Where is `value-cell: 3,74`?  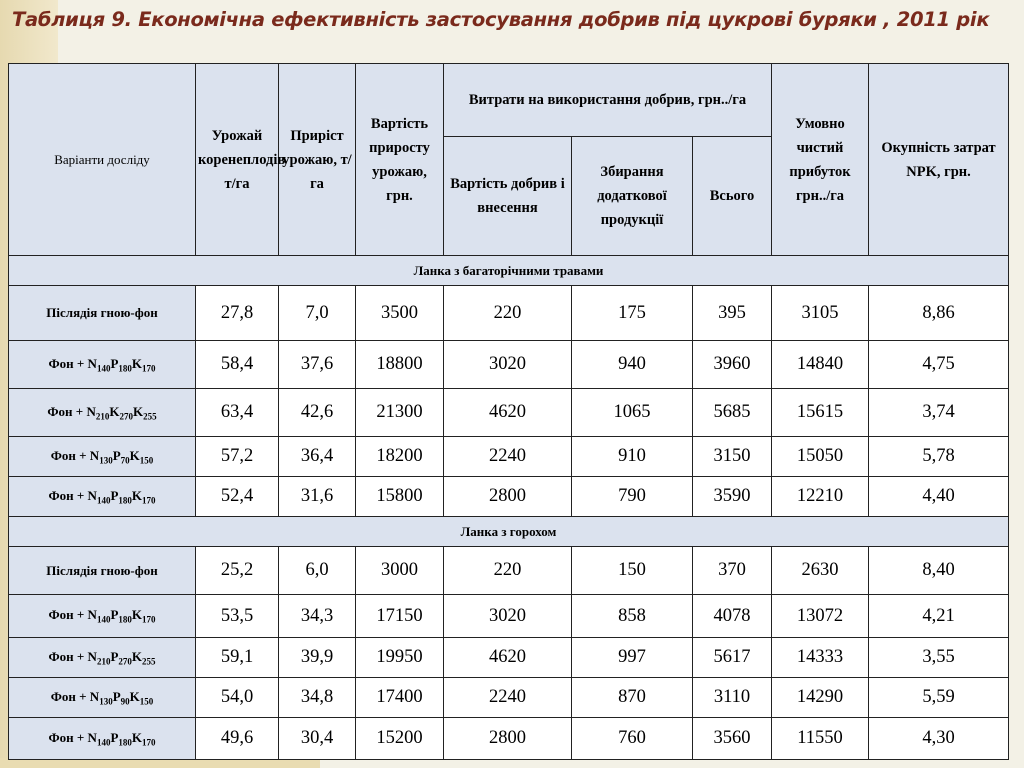 value-cell: 3,74 is located at coordinates (938, 412).